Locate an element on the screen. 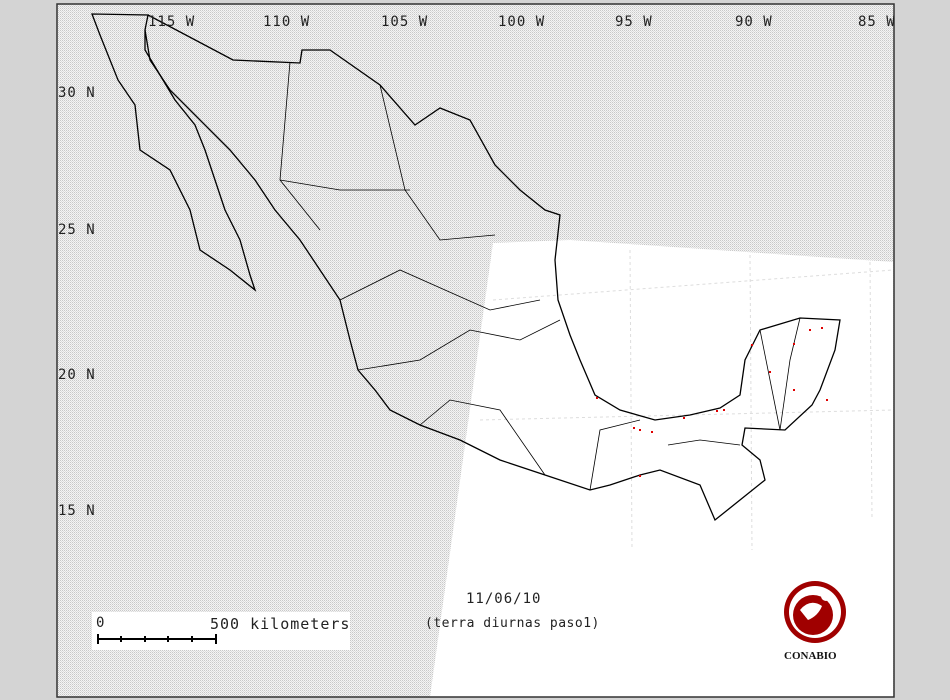 The image size is (950, 700). lon-label: 85 W is located at coordinates (876, 22).